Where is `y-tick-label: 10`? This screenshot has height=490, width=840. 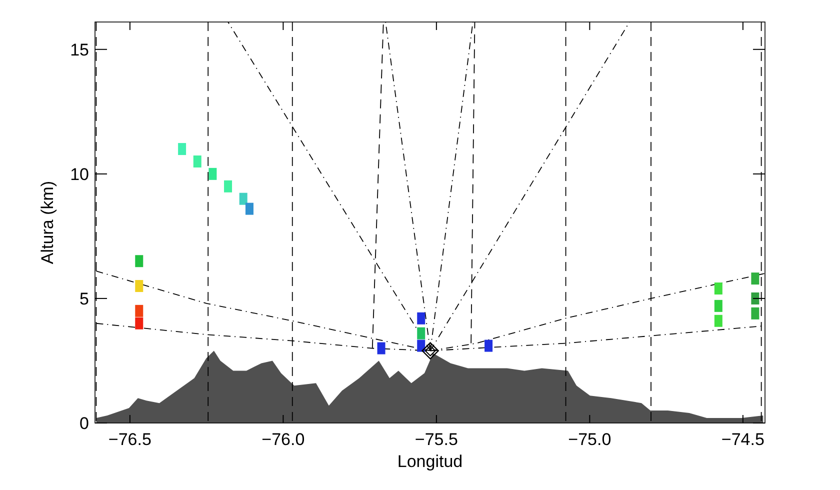
y-tick-label: 10 is located at coordinates (79, 174).